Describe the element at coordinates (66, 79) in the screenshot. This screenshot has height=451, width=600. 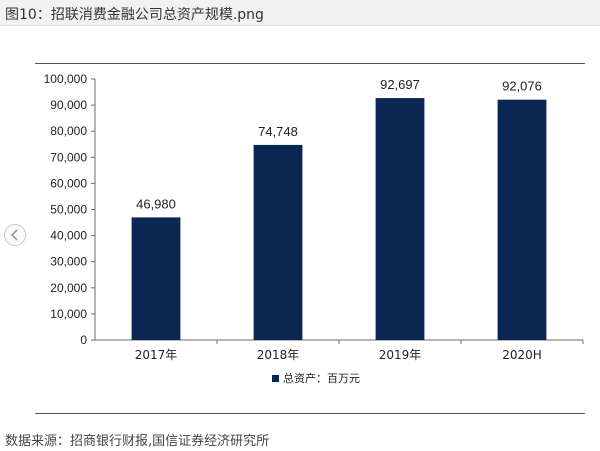
I see `y-tick-label: 100,000` at that location.